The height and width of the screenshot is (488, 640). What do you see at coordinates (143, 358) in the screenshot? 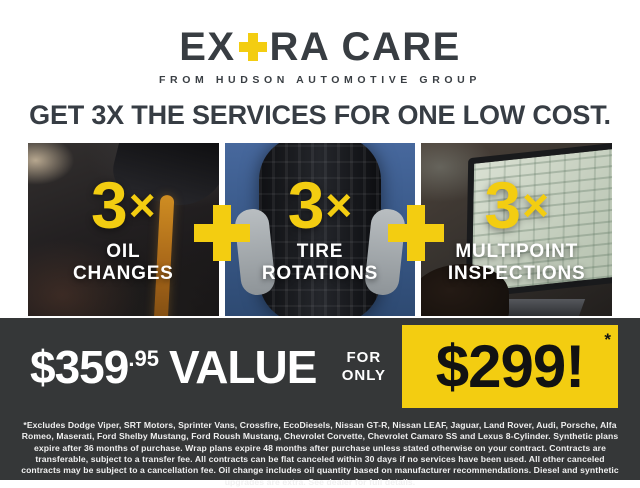
I see `value-cents: .95` at bounding box center [143, 358].